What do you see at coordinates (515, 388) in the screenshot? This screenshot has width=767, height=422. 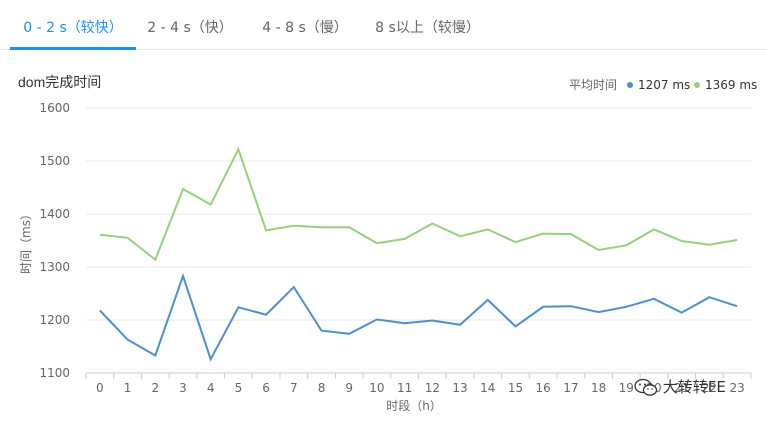 I see `x-tick-label-15: 15` at bounding box center [515, 388].